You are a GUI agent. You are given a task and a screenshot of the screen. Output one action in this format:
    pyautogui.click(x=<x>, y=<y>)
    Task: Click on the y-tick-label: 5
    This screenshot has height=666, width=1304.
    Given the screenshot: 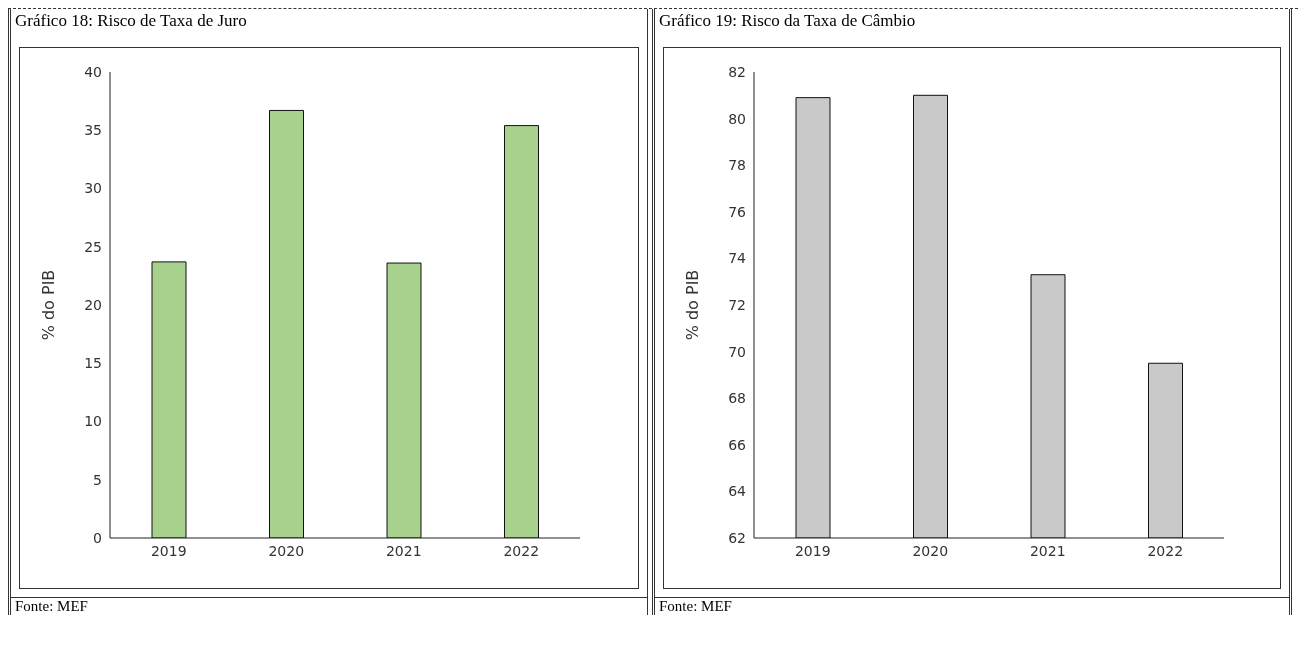 What is the action you would take?
    pyautogui.click(x=97, y=479)
    